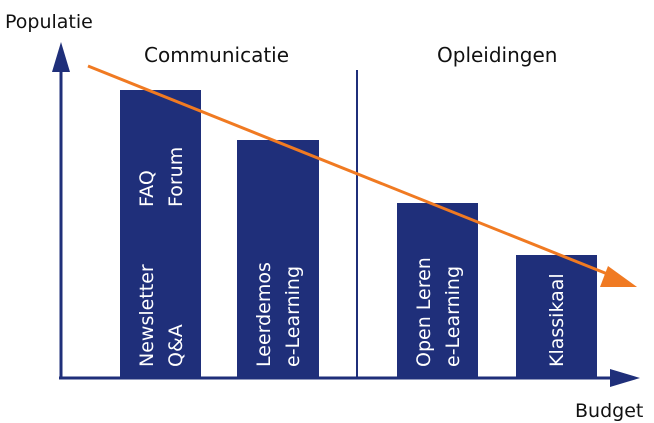 The image size is (654, 423). Describe the element at coordinates (625, 378) in the screenshot. I see `x-axis-arrow-icon` at that location.